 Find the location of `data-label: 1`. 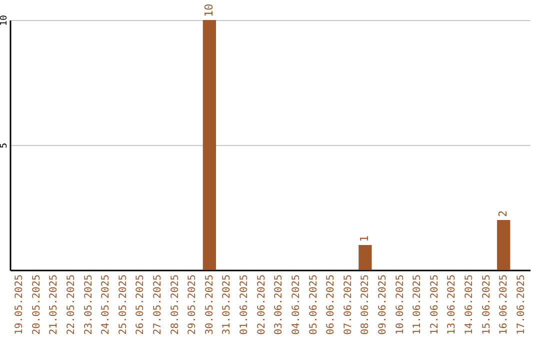

data-label: 1 is located at coordinates (365, 238).